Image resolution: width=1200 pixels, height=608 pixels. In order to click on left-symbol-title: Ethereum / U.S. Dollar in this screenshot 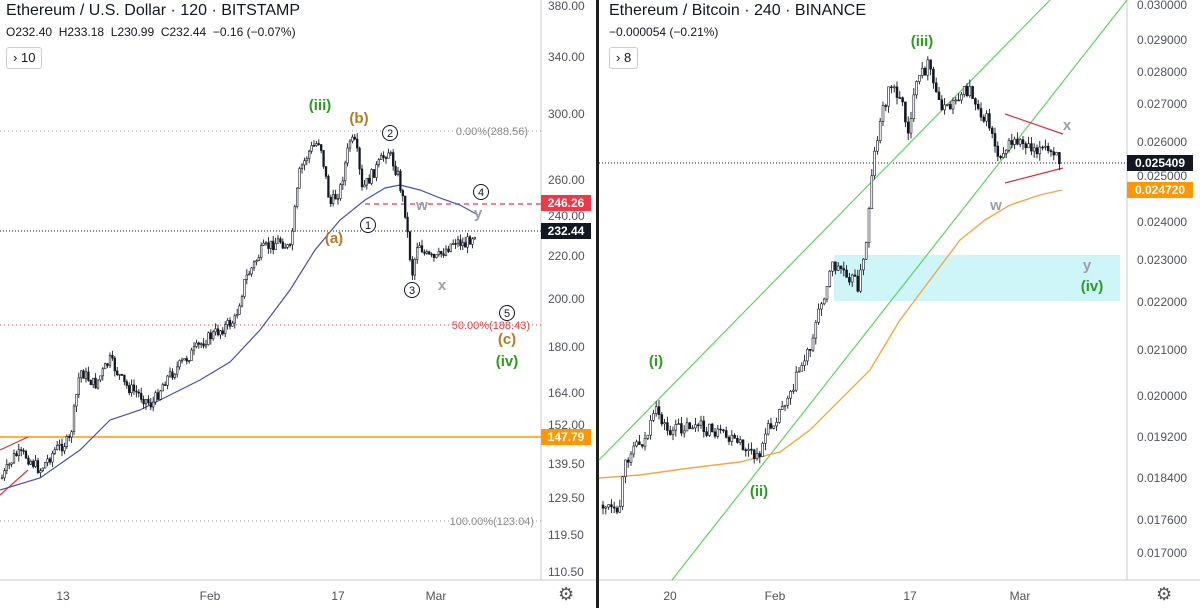, I will do `click(86, 10)`.